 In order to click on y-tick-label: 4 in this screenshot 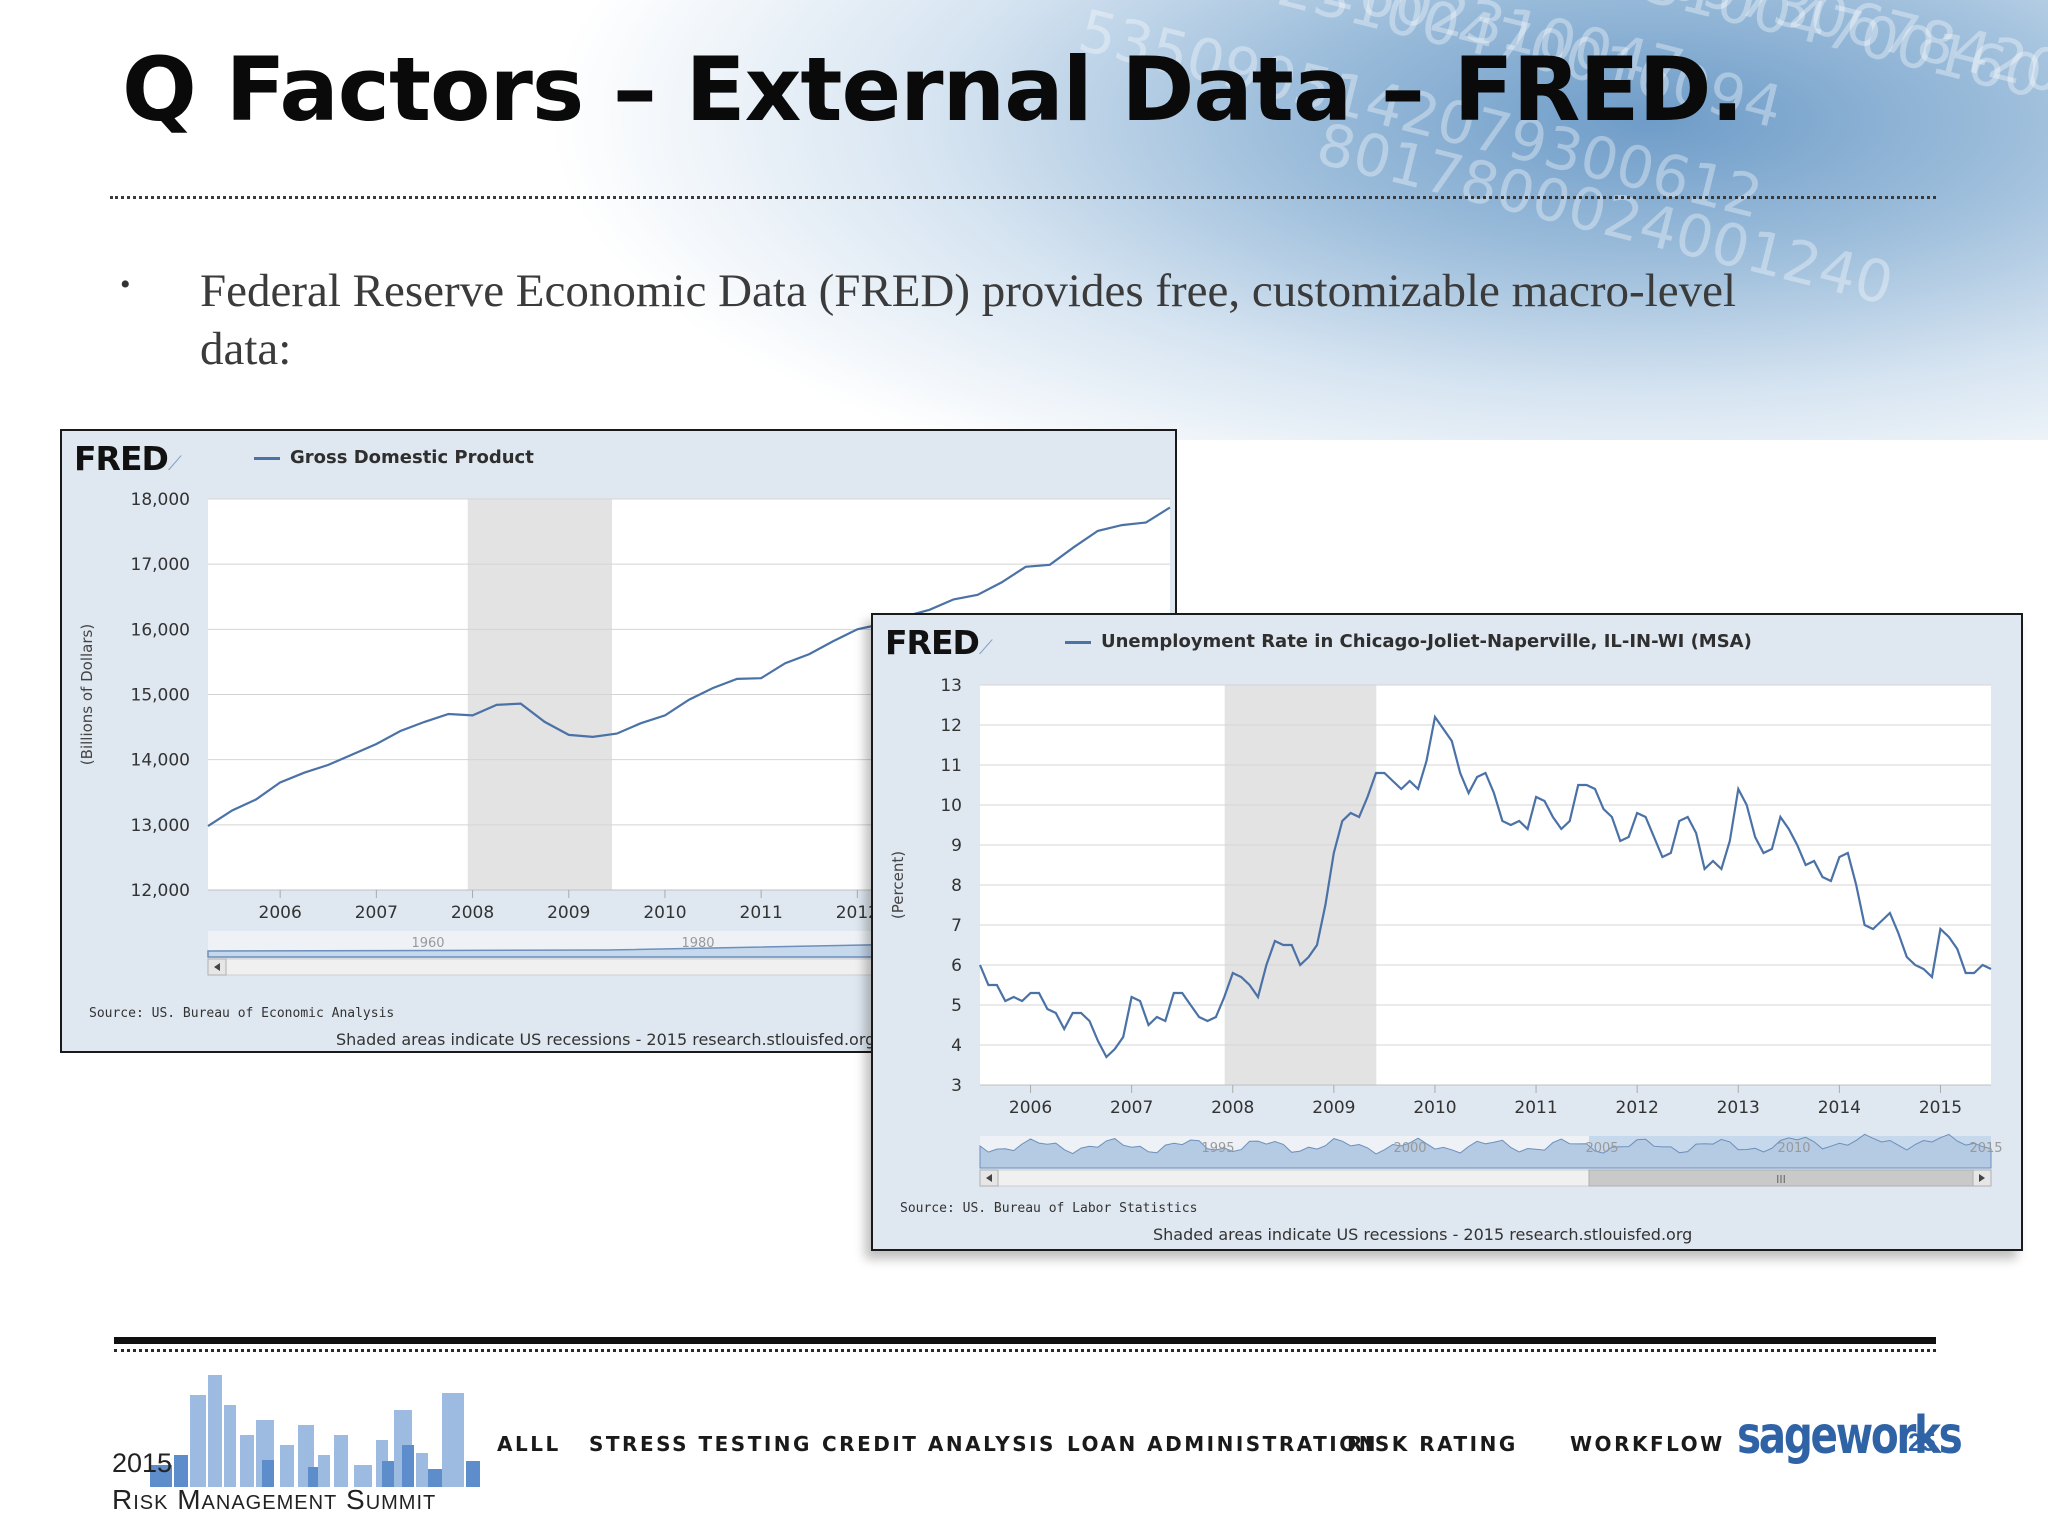, I will do `click(956, 1046)`.